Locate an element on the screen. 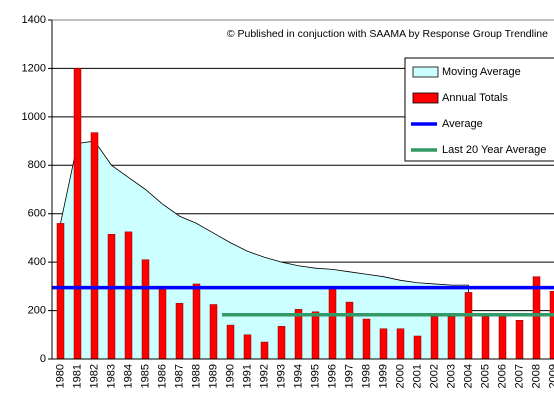 The width and height of the screenshot is (554, 409). x-tick-label: 1988 is located at coordinates (196, 376).